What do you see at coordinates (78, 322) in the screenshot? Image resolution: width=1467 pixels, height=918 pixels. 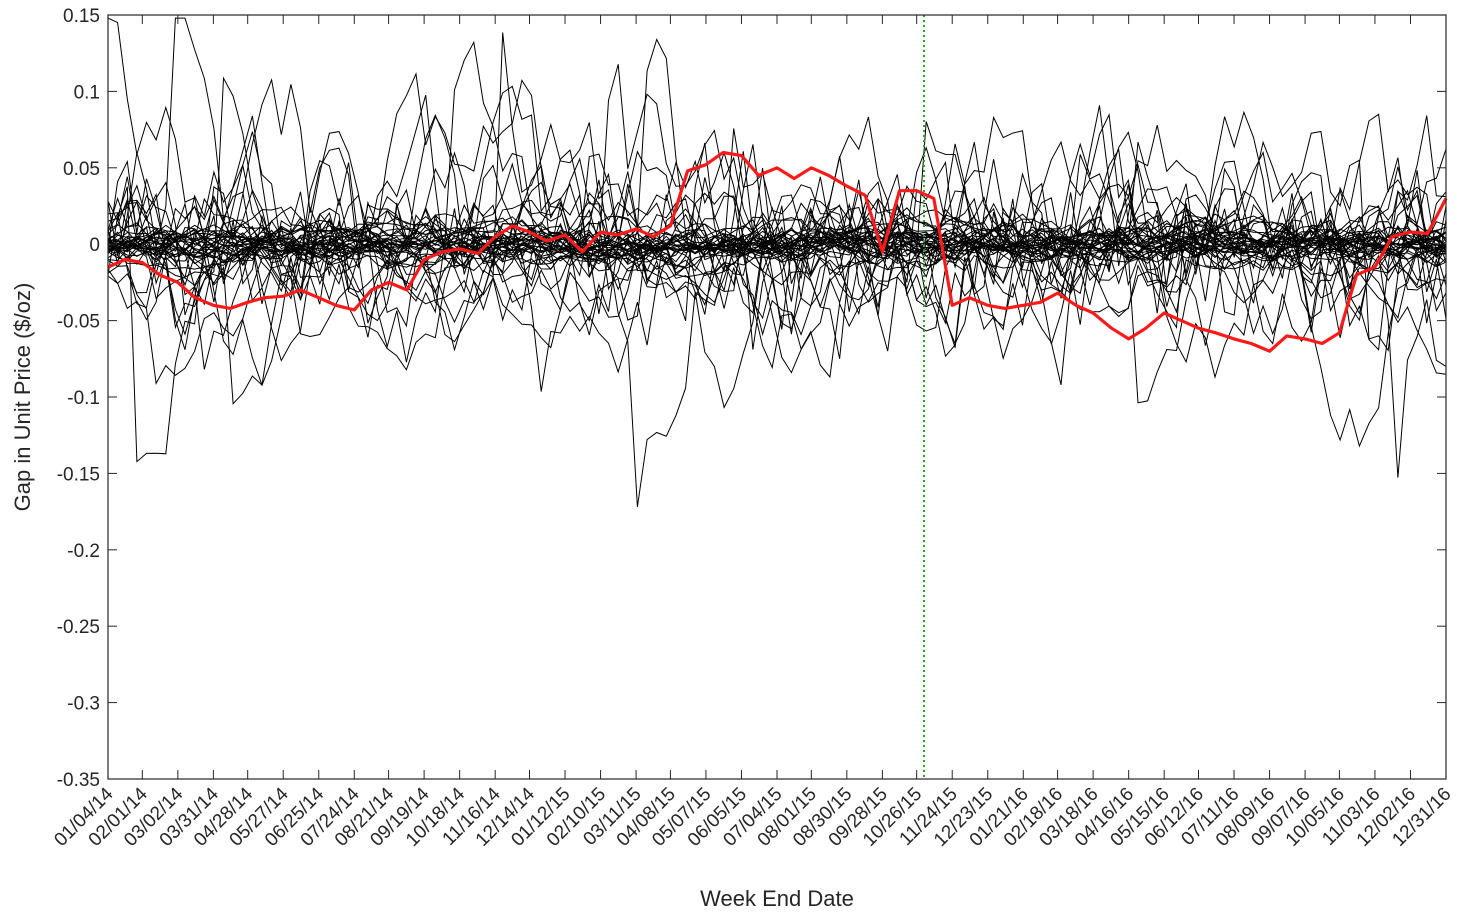 I see `y-tick-label: -0.05` at bounding box center [78, 322].